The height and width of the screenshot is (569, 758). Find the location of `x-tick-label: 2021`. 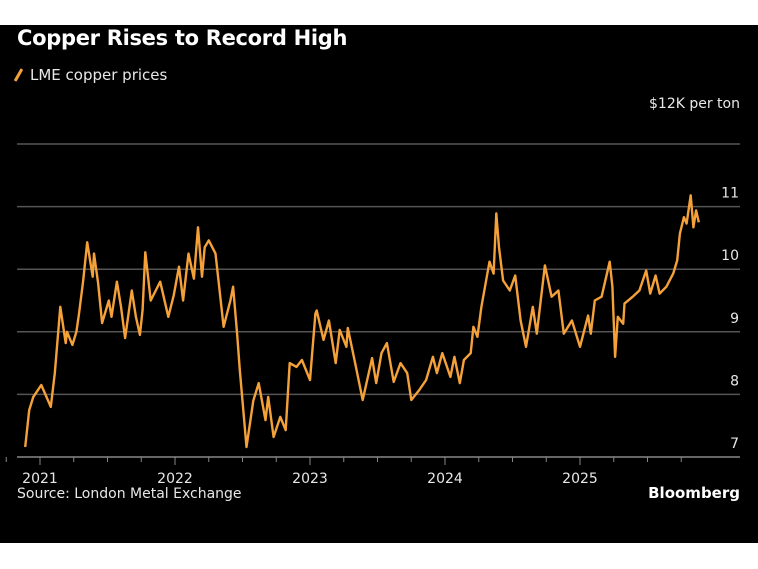

x-tick-label: 2021 is located at coordinates (40, 479).